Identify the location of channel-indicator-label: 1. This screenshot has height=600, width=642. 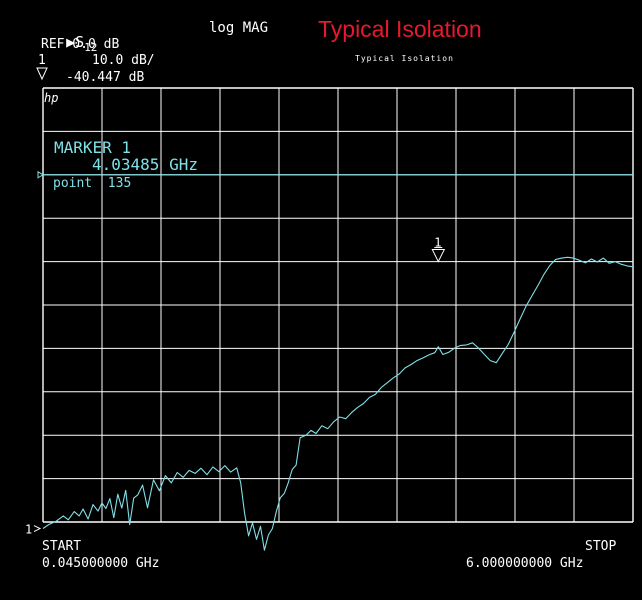
(28, 530).